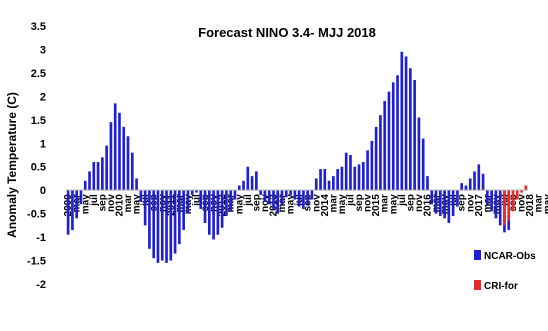 The image size is (548, 331). I want to click on x-tick-label: 2018, so click(530, 205).